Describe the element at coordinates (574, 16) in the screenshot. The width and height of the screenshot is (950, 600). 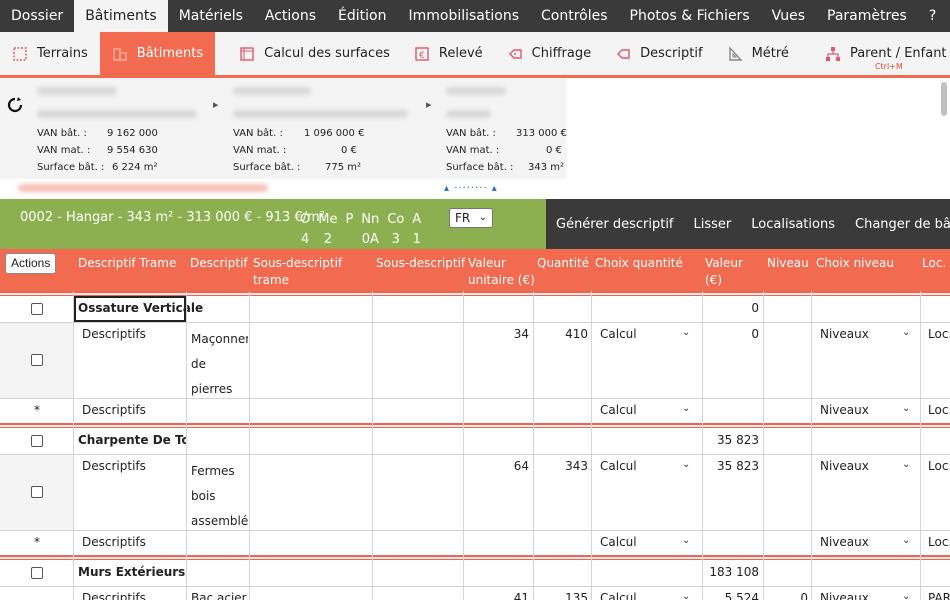
I see `menu-controles: Contrôles` at that location.